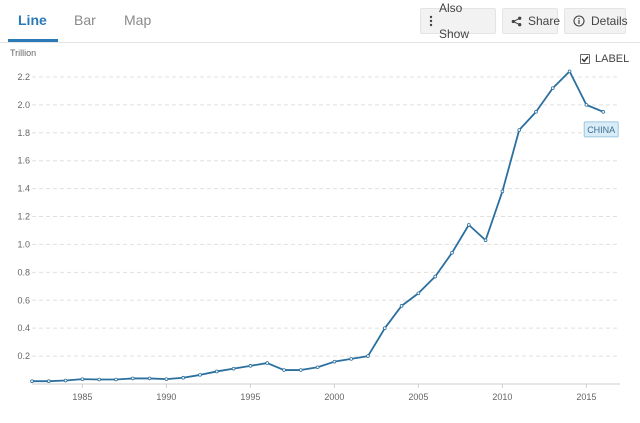 The width and height of the screenshot is (640, 423). I want to click on series-name-tag, so click(601, 129).